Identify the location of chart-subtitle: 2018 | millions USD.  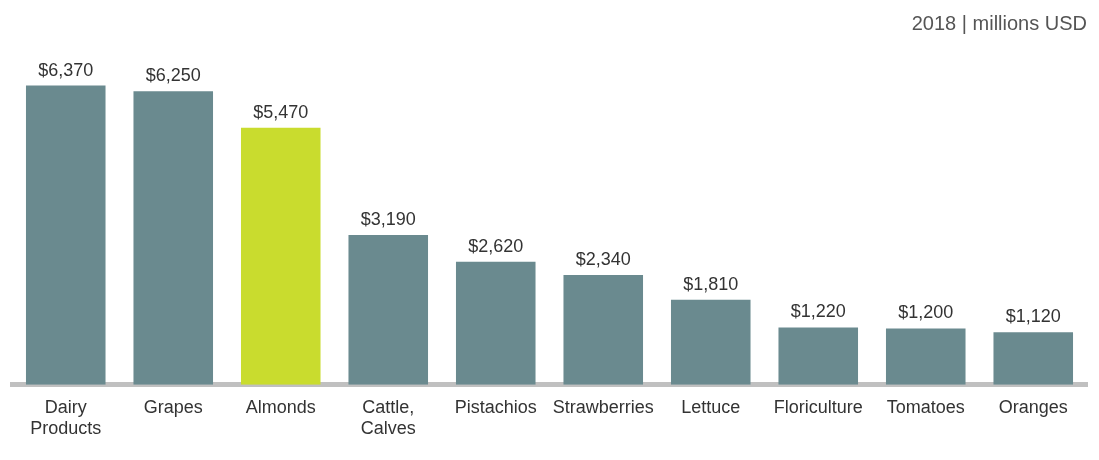
(999, 22).